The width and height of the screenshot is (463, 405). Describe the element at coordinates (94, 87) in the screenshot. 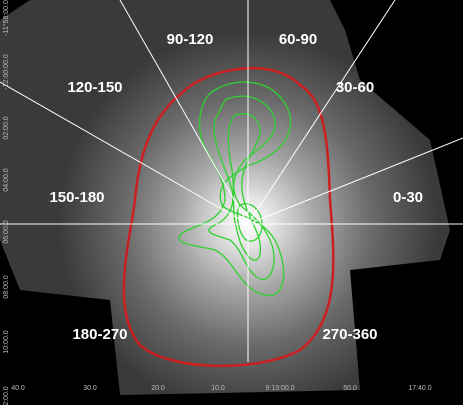

I see `sector-label: 120-150` at that location.